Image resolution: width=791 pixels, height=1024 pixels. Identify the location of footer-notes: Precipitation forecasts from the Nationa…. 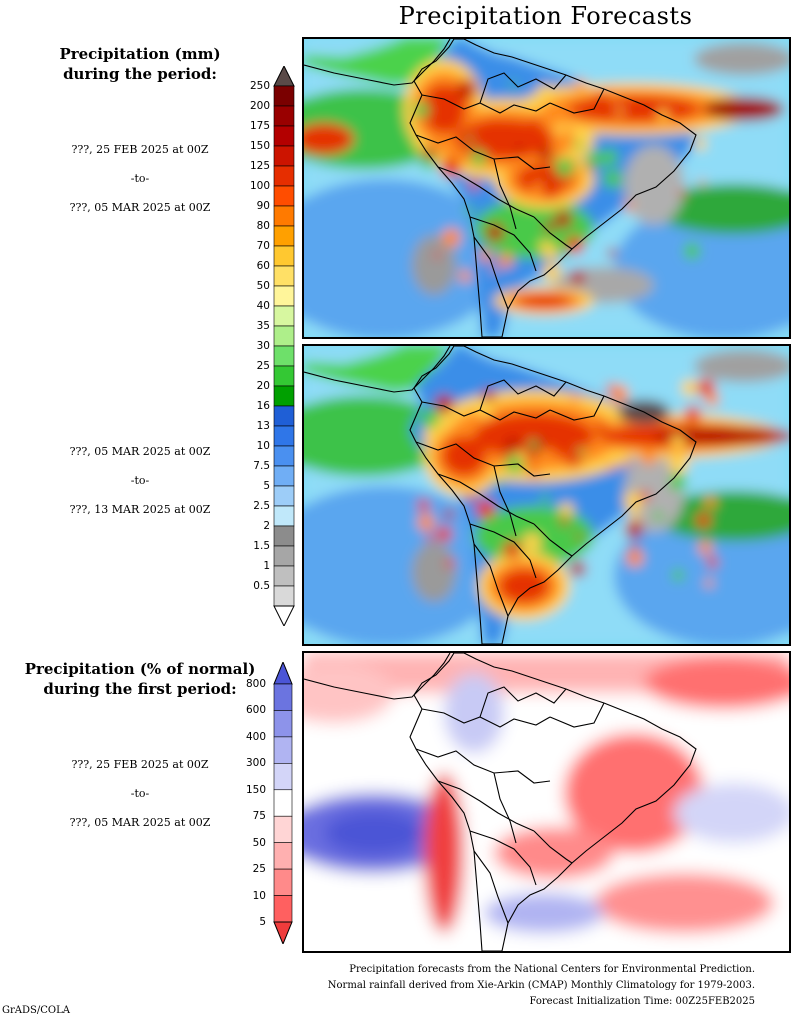
(495, 986).